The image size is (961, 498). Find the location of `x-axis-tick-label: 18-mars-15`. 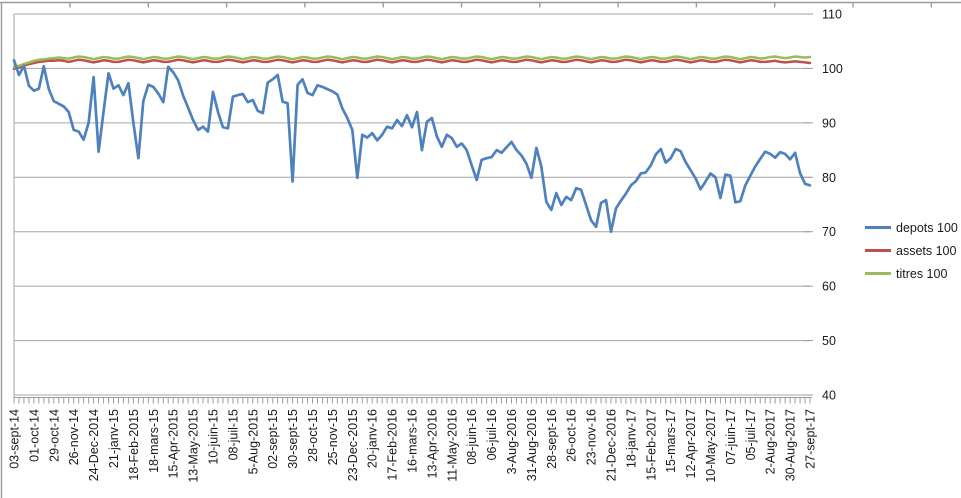

x-axis-tick-label: 18-mars-15 is located at coordinates (154, 441).